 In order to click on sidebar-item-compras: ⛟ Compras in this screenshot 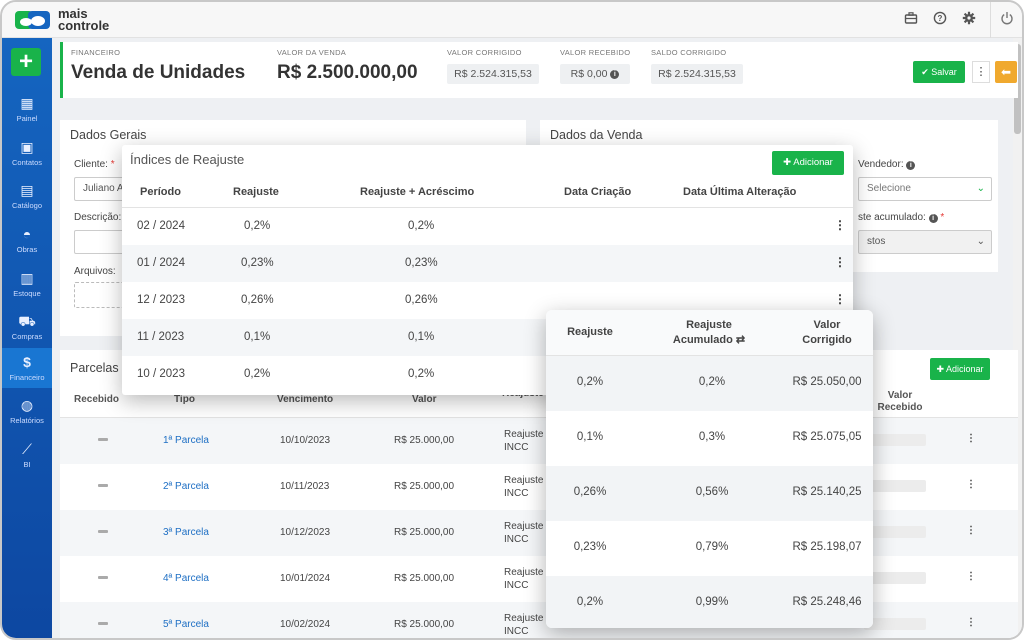, I will do `click(27, 326)`.